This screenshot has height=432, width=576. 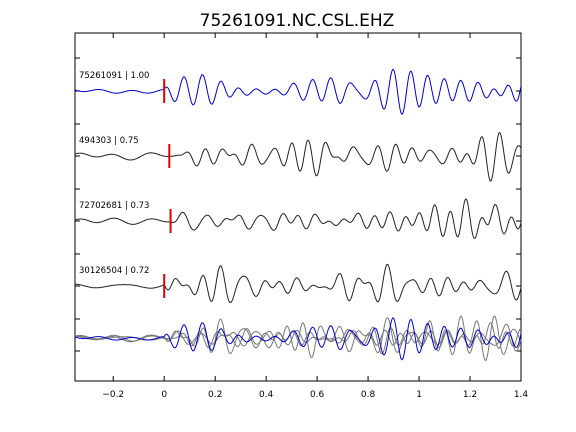 I want to click on trace-label: 72702681 | 0.73, so click(x=114, y=206).